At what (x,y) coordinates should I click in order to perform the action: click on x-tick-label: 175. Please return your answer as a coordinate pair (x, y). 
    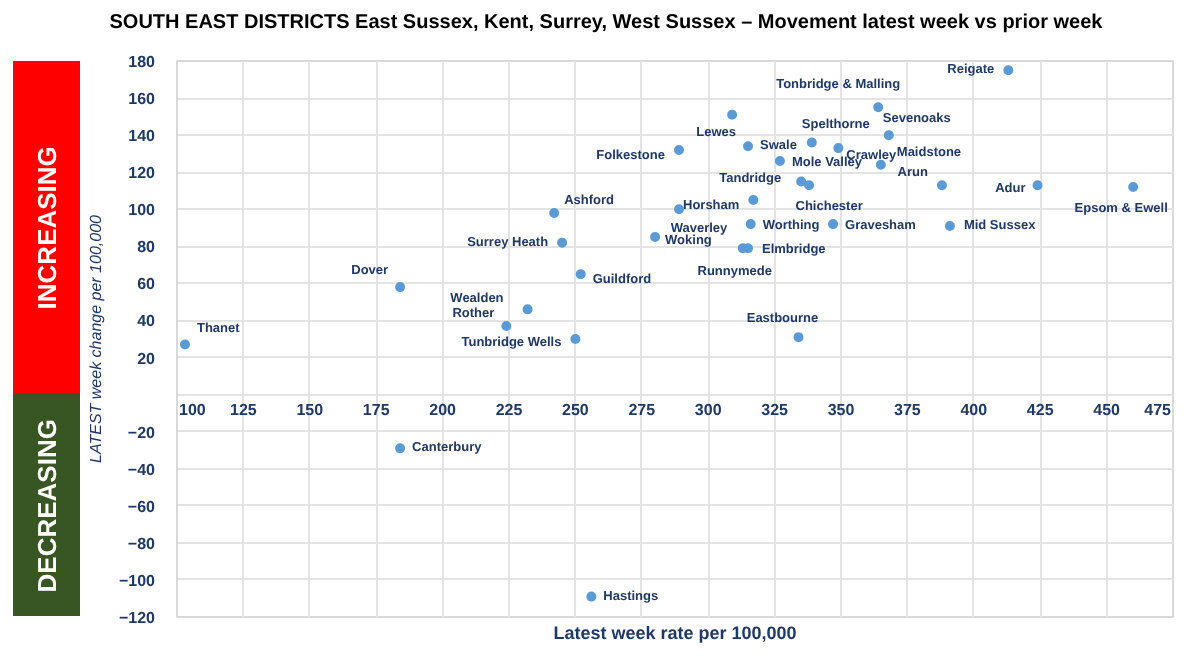
    Looking at the image, I should click on (376, 409).